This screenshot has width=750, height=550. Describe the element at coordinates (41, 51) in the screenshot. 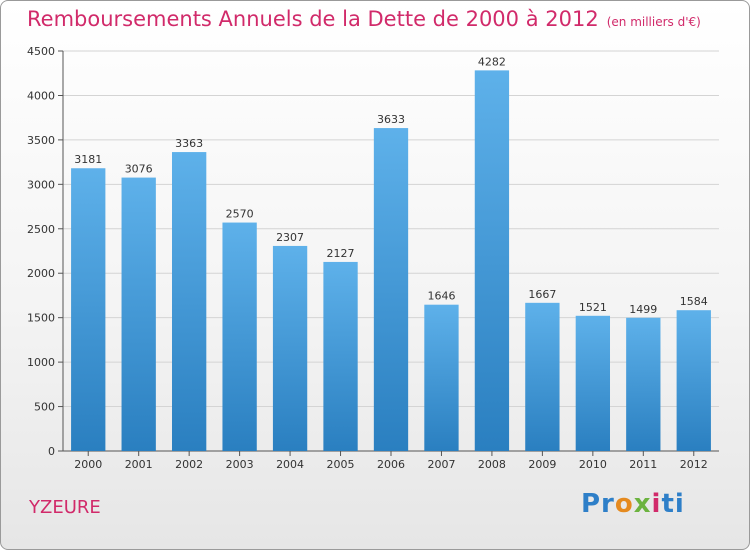

I see `y-tick-label: 4500` at that location.